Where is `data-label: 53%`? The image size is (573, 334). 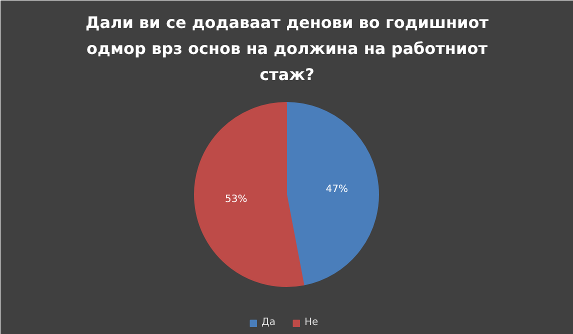 data-label: 53% is located at coordinates (236, 199).